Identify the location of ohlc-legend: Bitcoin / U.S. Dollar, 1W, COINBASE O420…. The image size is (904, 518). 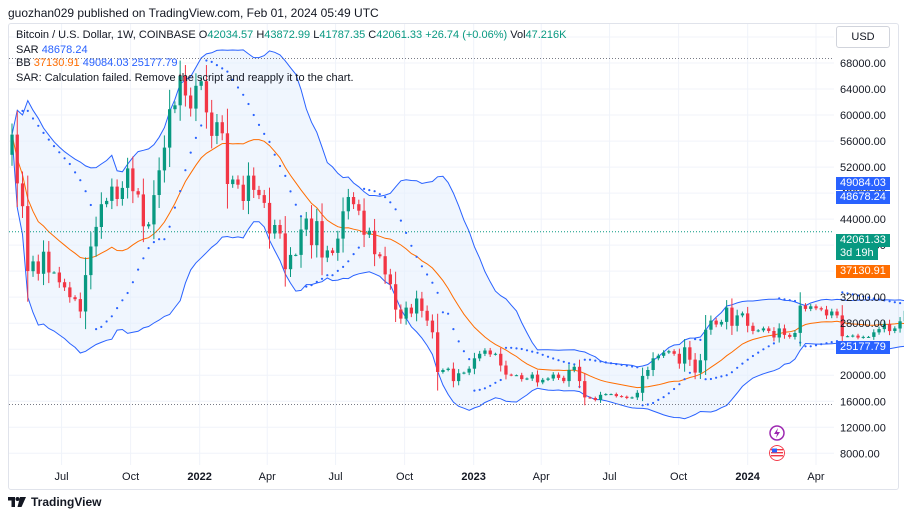
(291, 35).